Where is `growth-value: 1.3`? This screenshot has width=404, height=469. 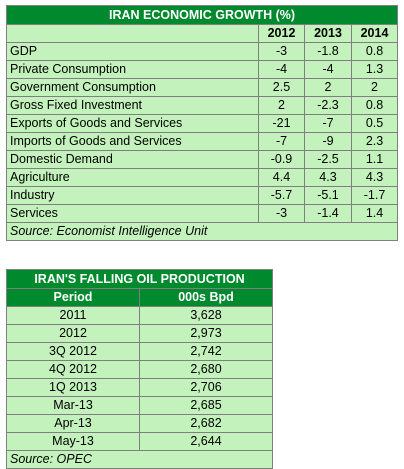 growth-value: 1.3 is located at coordinates (374, 69).